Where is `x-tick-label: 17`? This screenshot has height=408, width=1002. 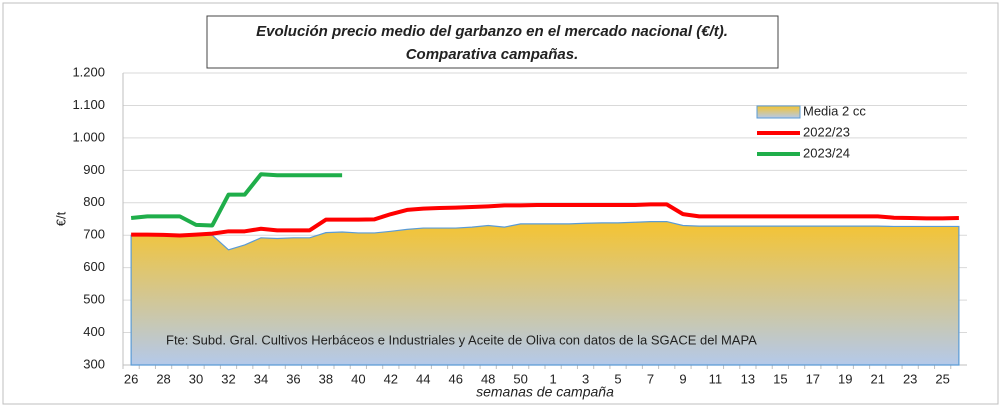 x-tick-label: 17 is located at coordinates (813, 378).